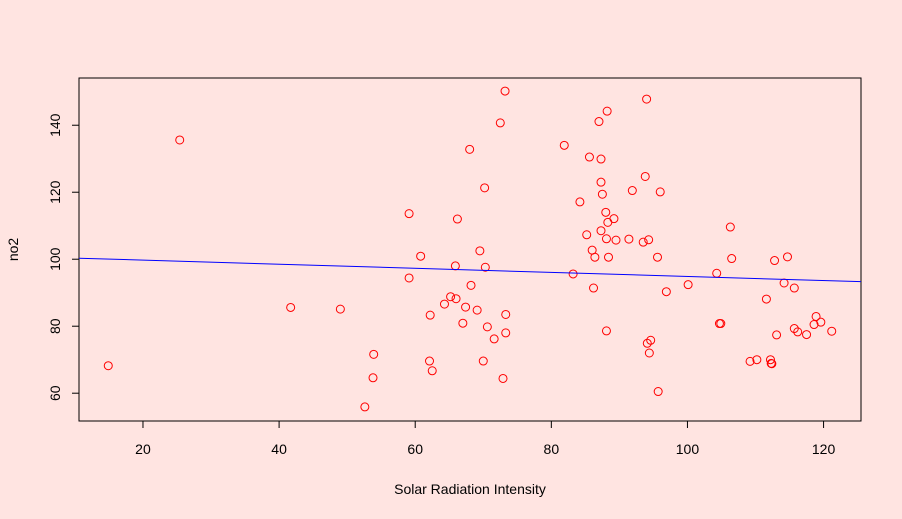  What do you see at coordinates (470, 489) in the screenshot?
I see `x-axis-title: Solar Radiation Intensity` at bounding box center [470, 489].